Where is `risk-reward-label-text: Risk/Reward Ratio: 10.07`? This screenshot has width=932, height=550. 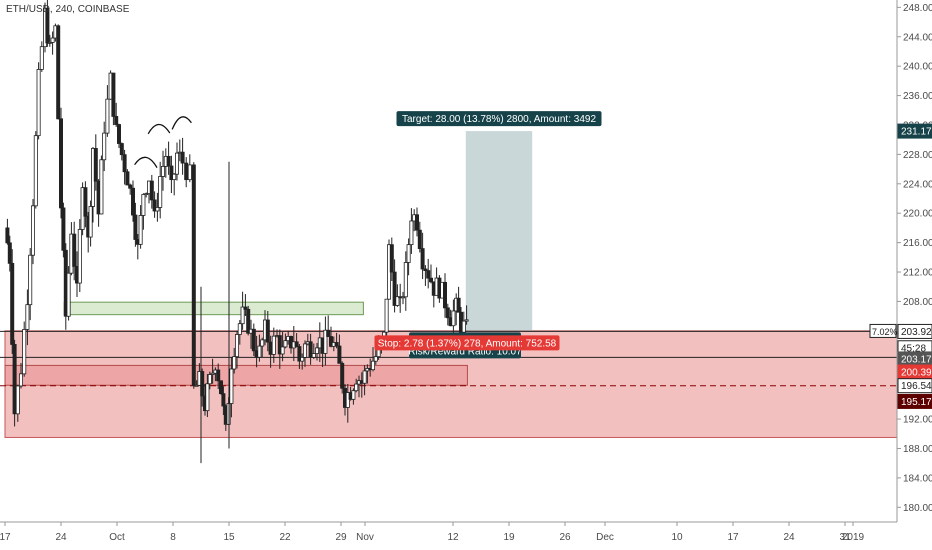 risk-reward-label-text: Risk/Reward Ratio: 10.07 is located at coordinates (465, 351).